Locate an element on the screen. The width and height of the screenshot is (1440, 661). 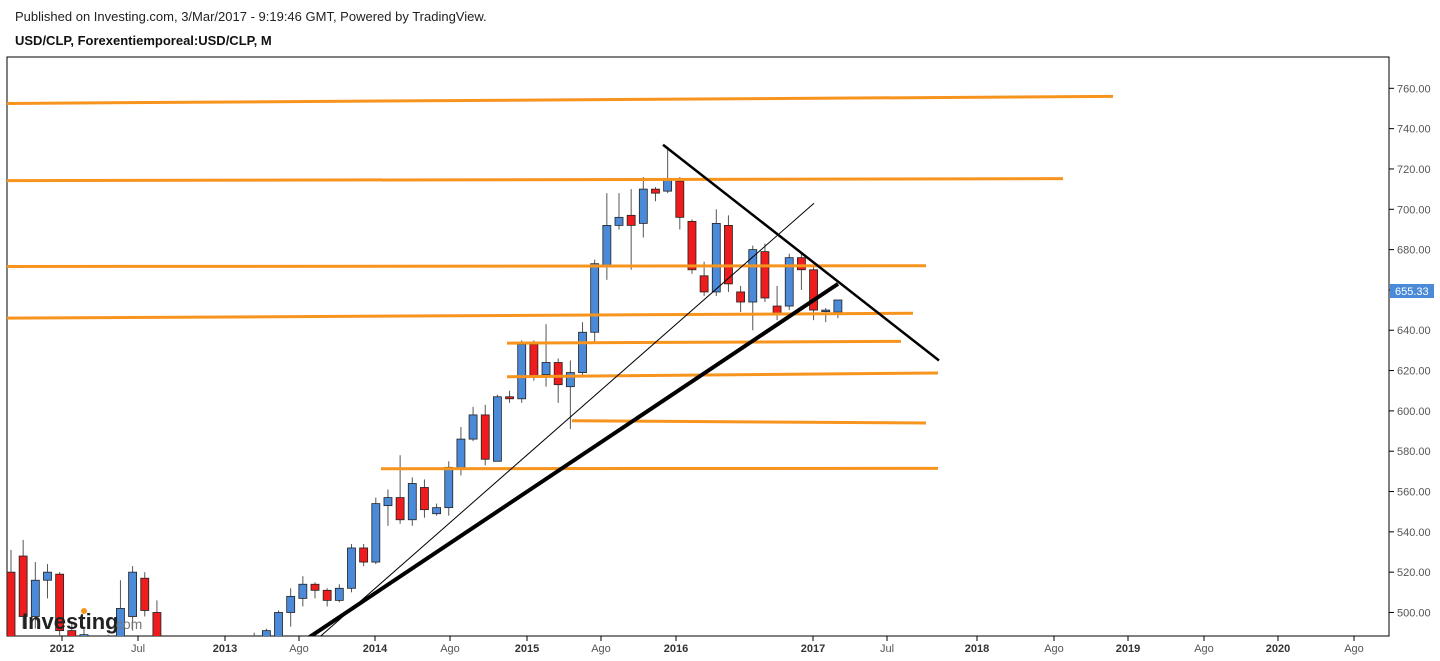
current-price-box is located at coordinates (1412, 291).